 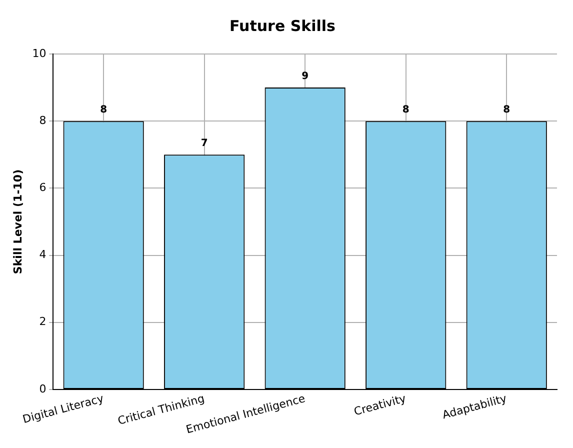 What do you see at coordinates (283, 25) in the screenshot?
I see `chart-title: Future Skills` at bounding box center [283, 25].